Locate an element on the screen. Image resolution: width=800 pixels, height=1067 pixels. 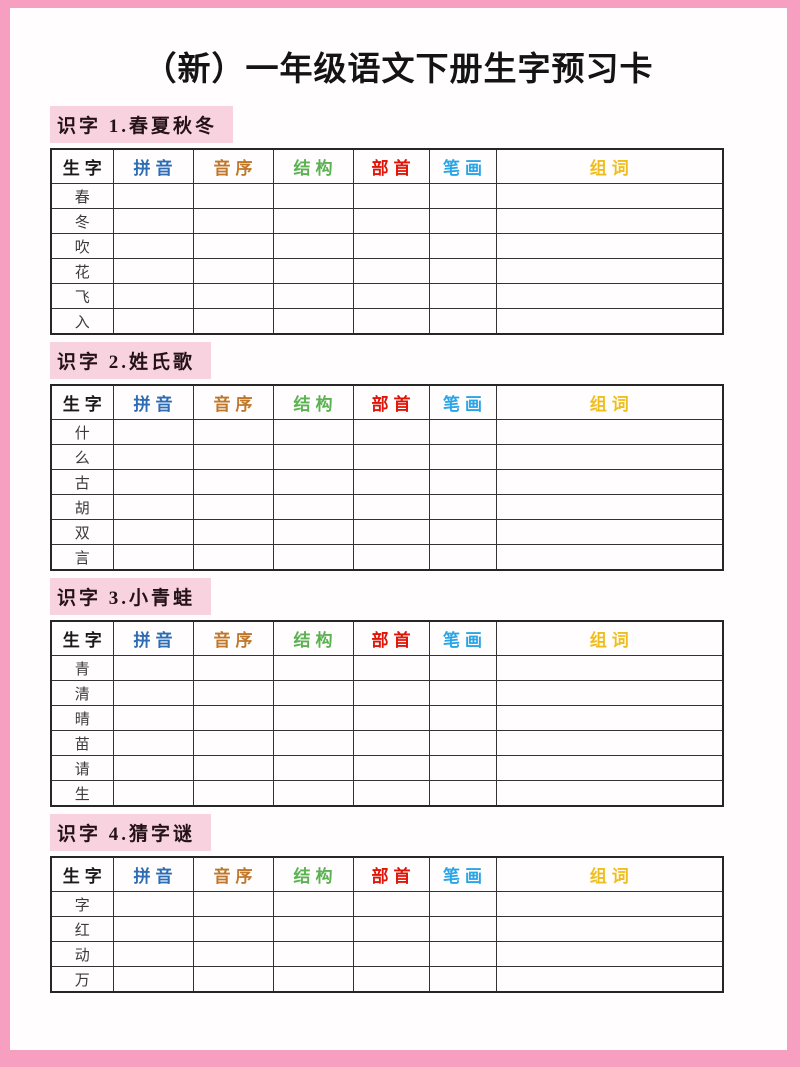
character-cell: 花 is located at coordinates (82, 271).